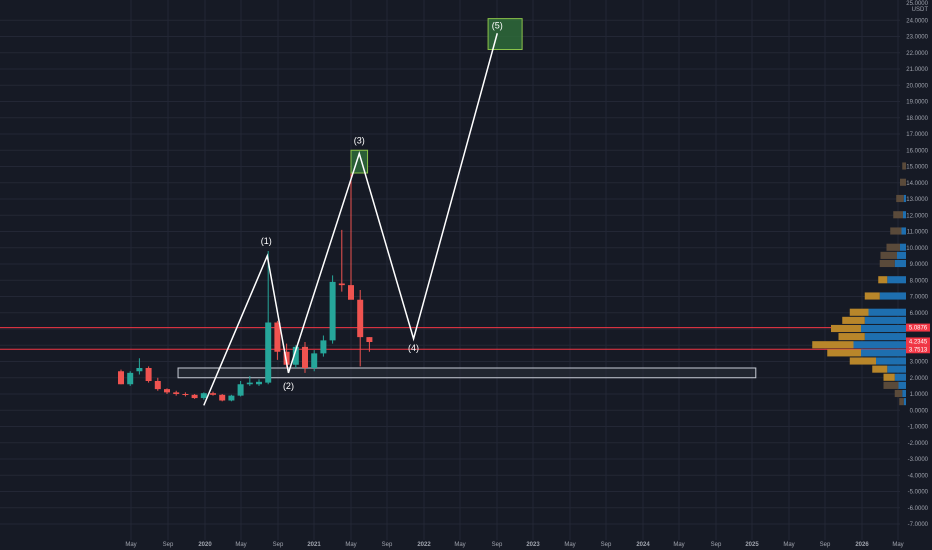 This screenshot has width=932, height=550. What do you see at coordinates (752, 545) in the screenshot?
I see `x-tick-label: 2025` at bounding box center [752, 545].